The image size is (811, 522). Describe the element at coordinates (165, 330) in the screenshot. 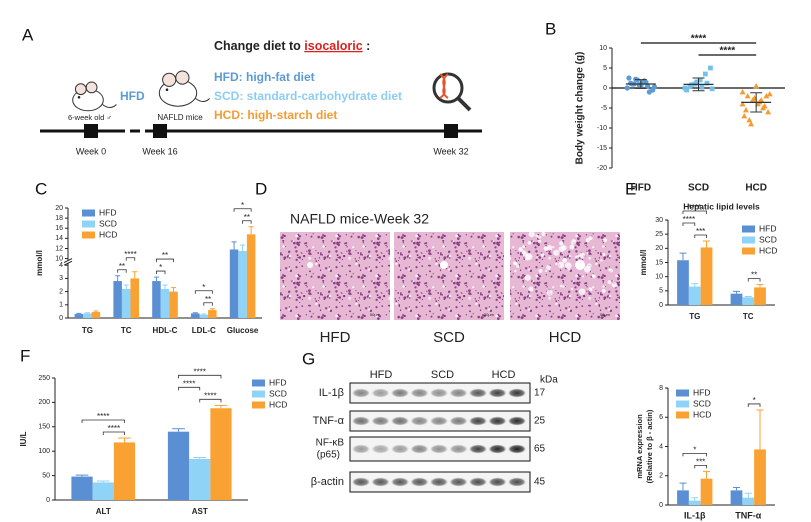

I see `x-tick-label: HDL-C` at that location.